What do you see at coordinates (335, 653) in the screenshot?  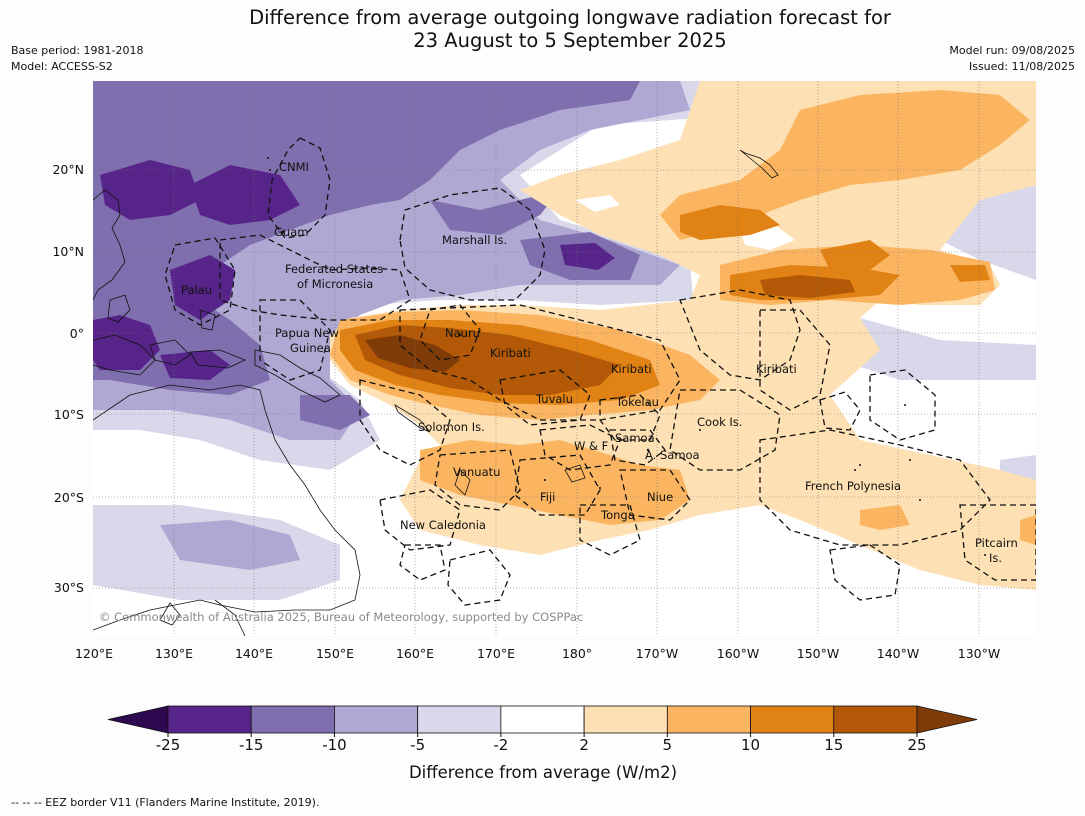 I see `lon-label-150e: 150°E` at bounding box center [335, 653].